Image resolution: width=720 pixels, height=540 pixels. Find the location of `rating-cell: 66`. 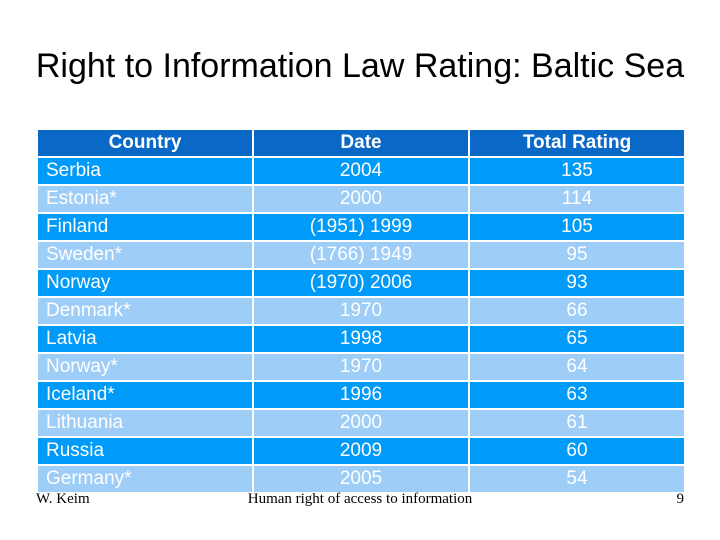

rating-cell: 66 is located at coordinates (577, 311).